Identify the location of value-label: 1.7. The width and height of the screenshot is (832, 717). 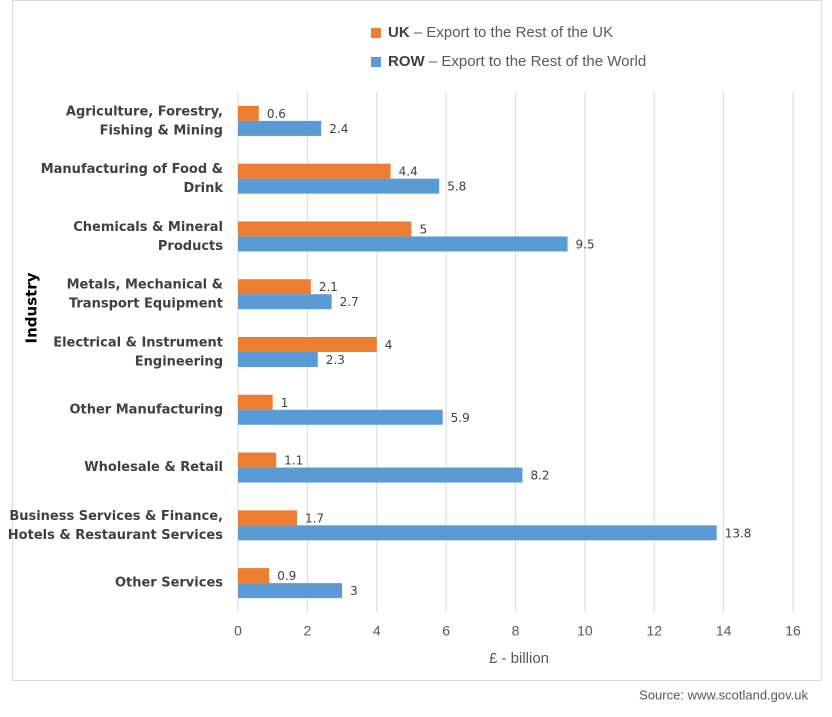
(314, 518).